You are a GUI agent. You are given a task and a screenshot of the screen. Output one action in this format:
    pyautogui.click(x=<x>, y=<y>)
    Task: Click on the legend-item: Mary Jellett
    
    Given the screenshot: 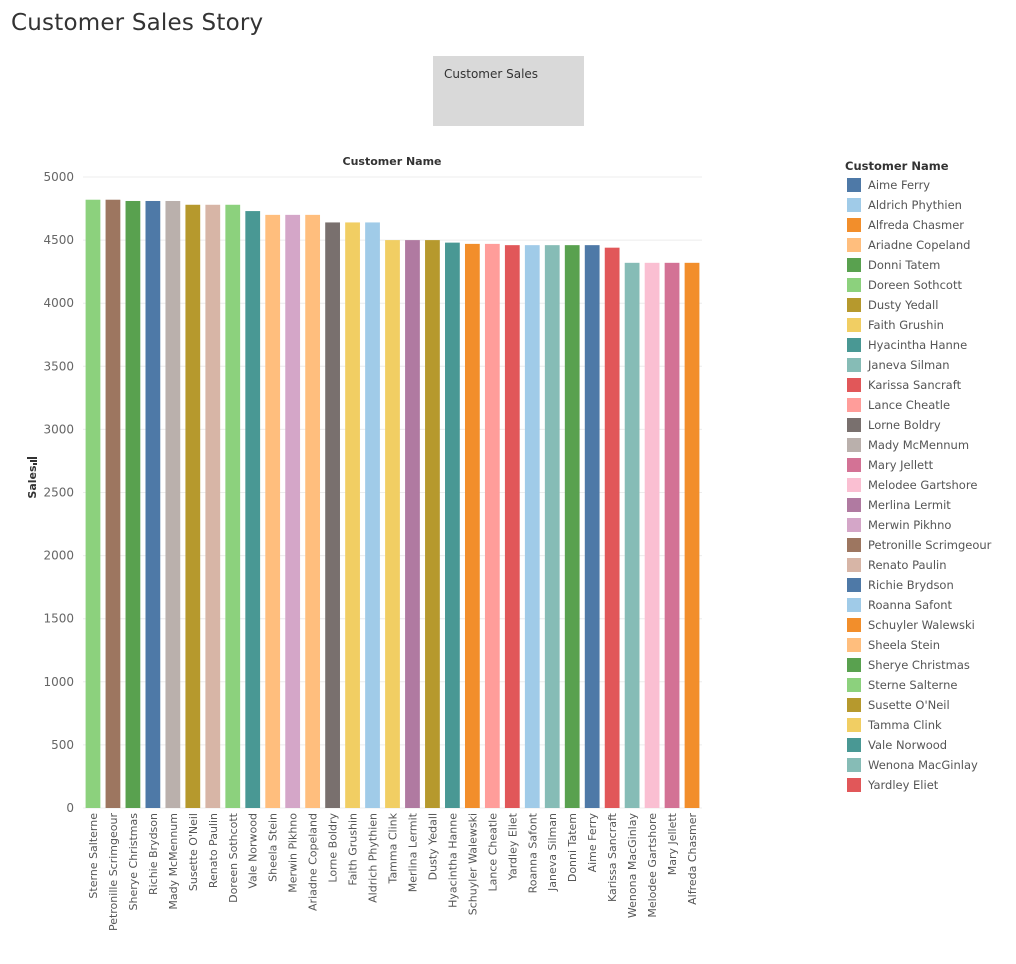 What is the action you would take?
    pyautogui.click(x=930, y=465)
    